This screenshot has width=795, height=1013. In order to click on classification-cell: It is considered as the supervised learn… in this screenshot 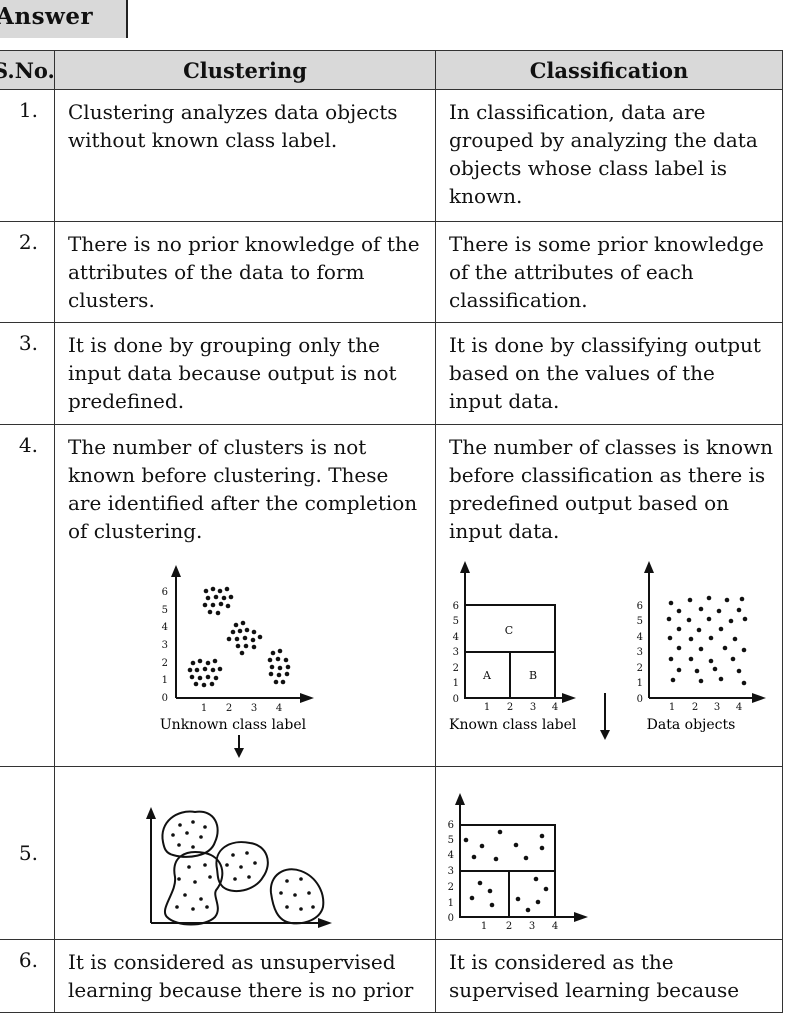, I will do `click(609, 976)`.